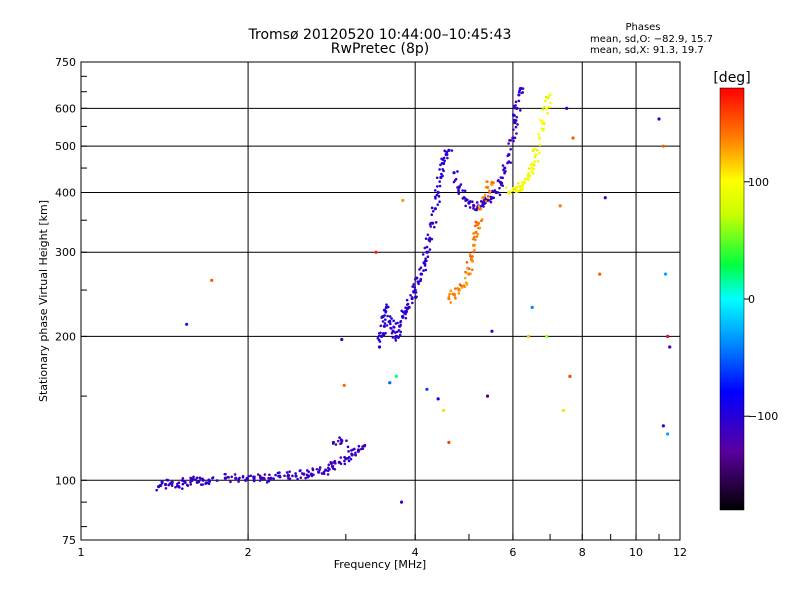  What do you see at coordinates (65, 192) in the screenshot?
I see `y-tick-label: 400` at bounding box center [65, 192].